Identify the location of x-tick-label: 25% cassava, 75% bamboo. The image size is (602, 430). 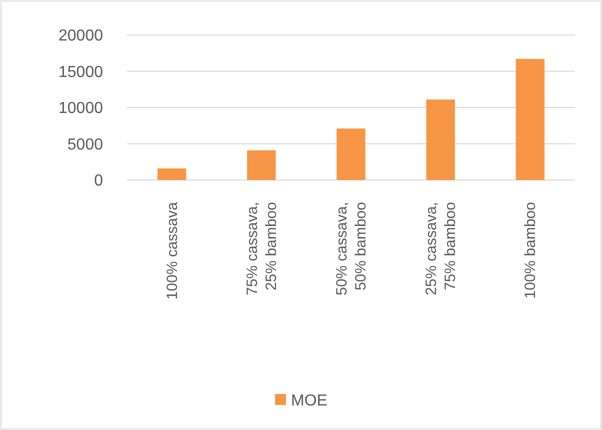
(441, 249).